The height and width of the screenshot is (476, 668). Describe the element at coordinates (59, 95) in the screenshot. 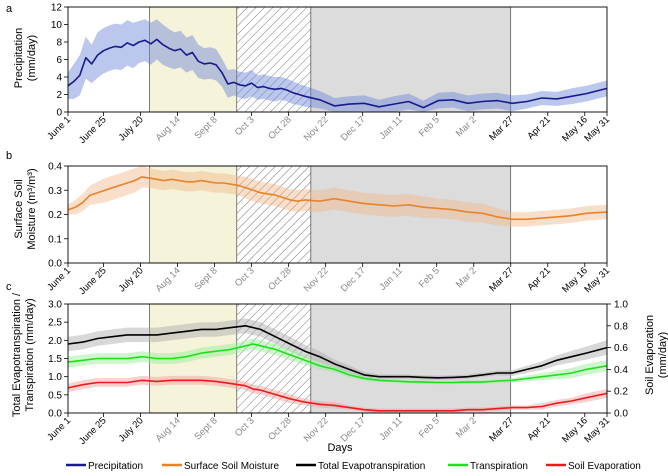

I see `y-tick-label: 2` at that location.